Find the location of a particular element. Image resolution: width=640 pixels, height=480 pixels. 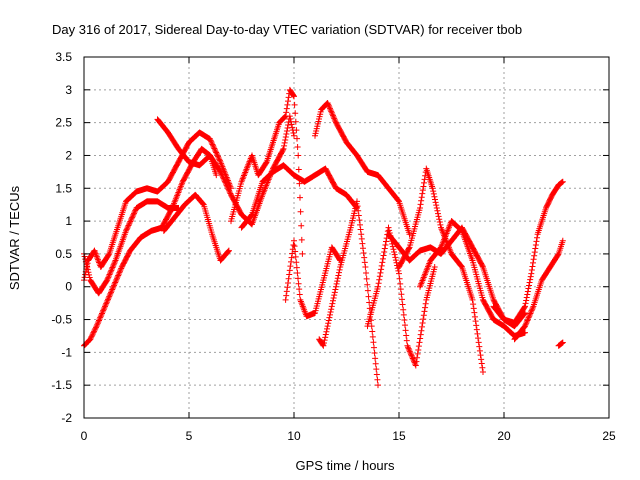

y-tick-label: 1 is located at coordinates (68, 221).